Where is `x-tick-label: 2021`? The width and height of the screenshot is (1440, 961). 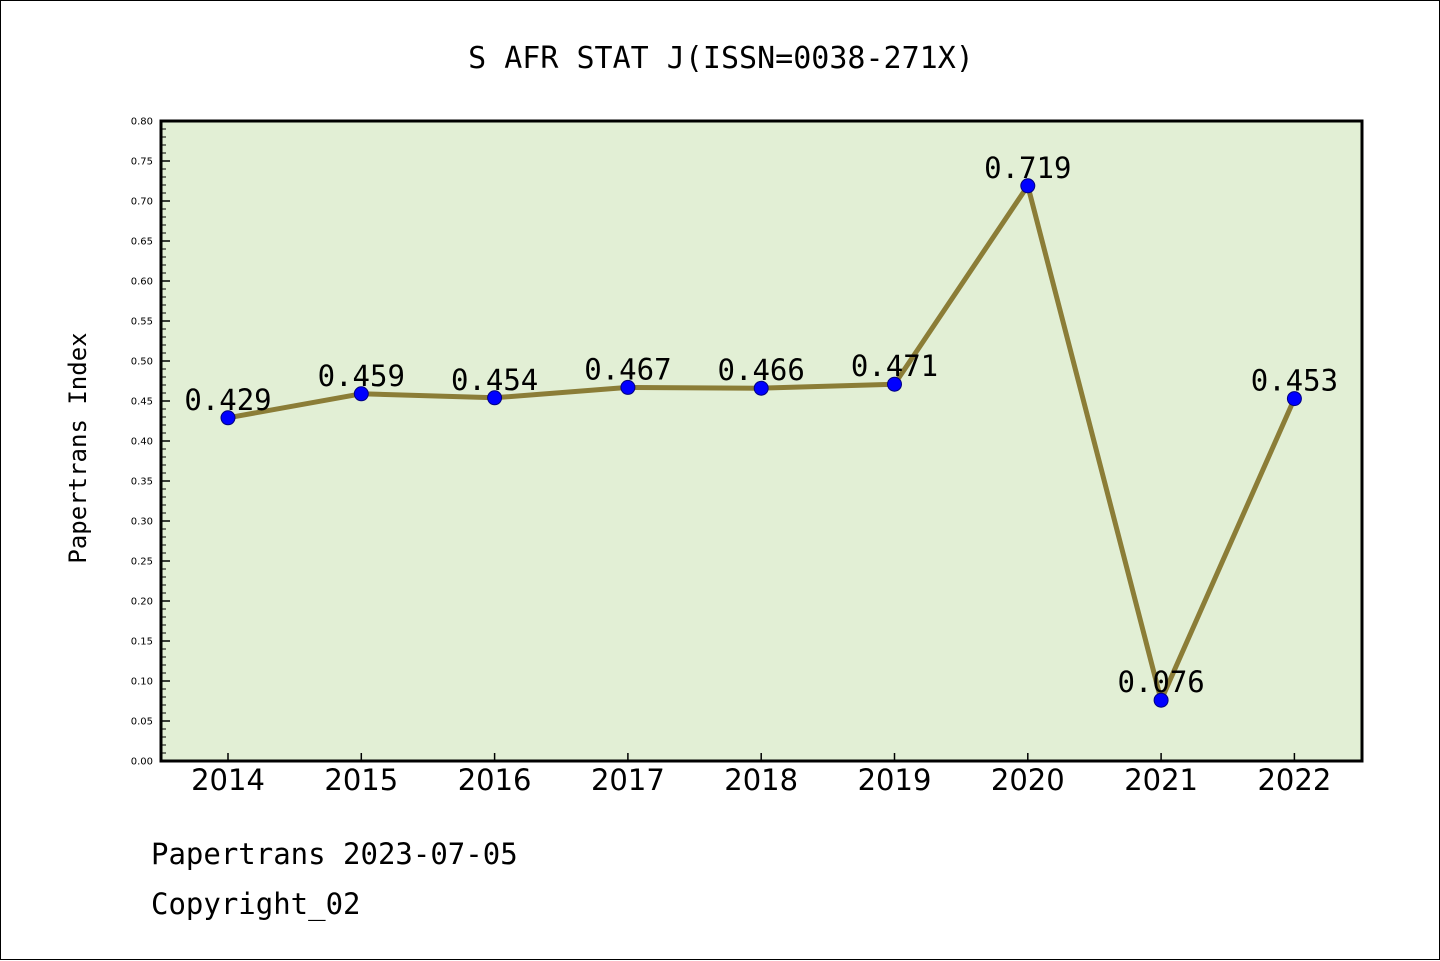
x-tick-label: 2021 is located at coordinates (1161, 780).